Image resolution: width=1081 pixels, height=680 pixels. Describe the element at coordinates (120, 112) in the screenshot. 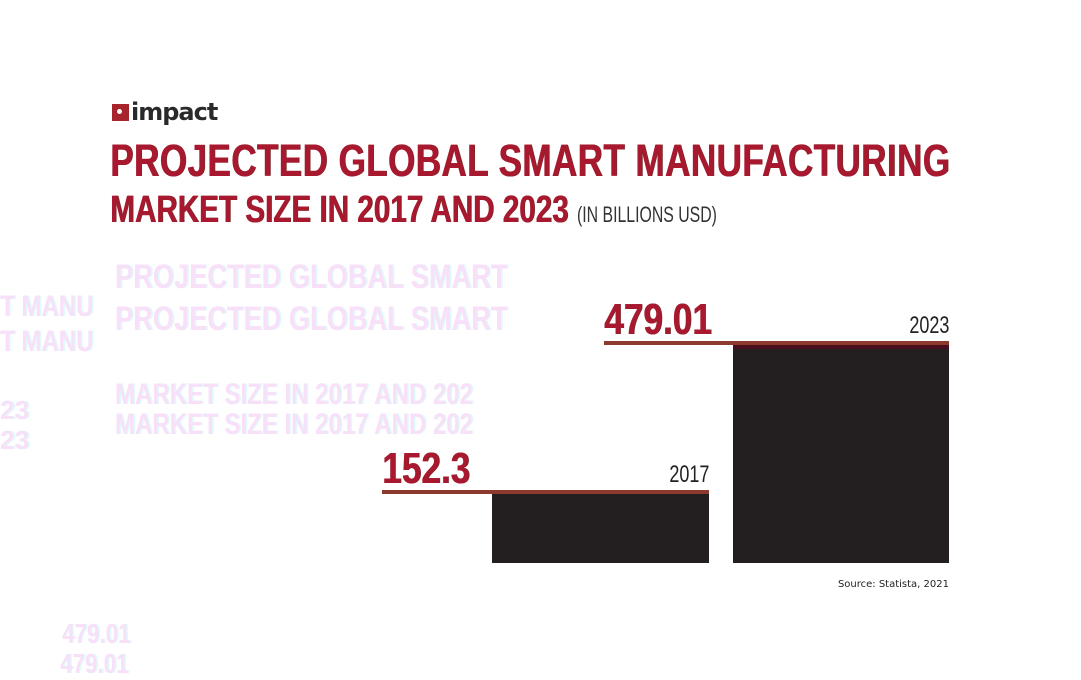

I see `square-dot-icon` at that location.